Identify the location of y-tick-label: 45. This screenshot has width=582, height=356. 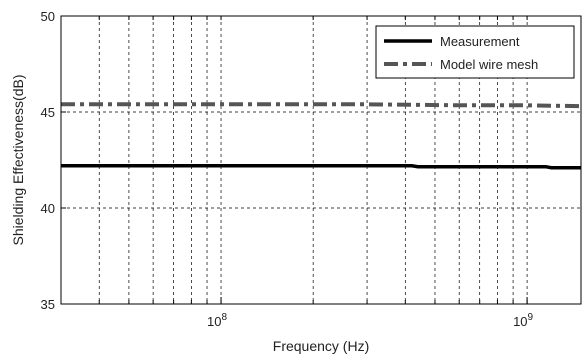
(48, 112).